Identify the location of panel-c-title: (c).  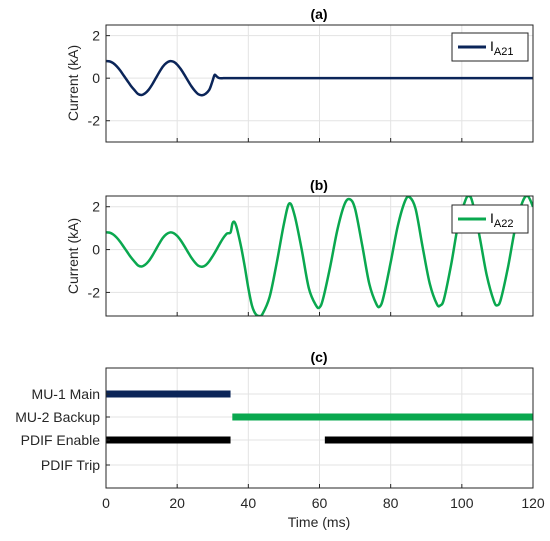
(318, 357).